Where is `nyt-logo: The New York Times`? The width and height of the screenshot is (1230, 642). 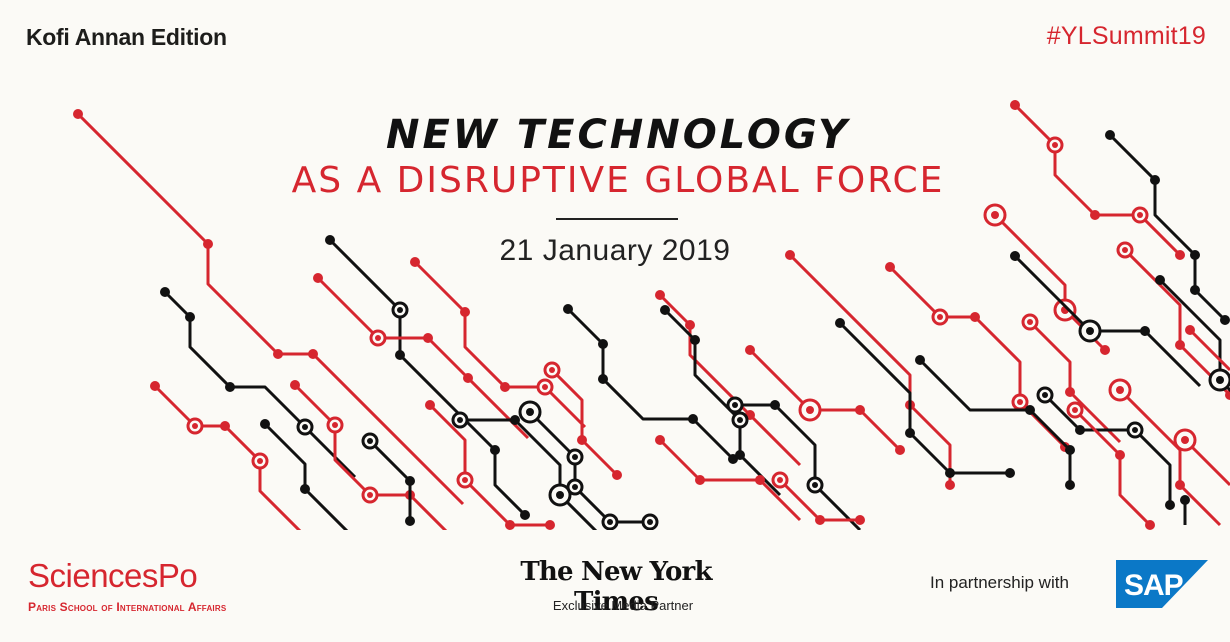
nyt-logo: The New York Times is located at coordinates (616, 587).